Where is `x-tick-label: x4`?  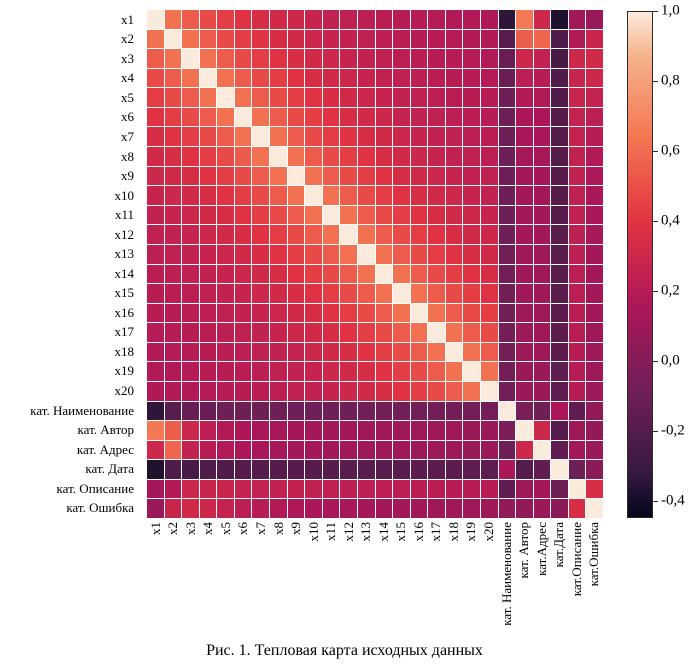
x-tick-label: x4 is located at coordinates (209, 586).